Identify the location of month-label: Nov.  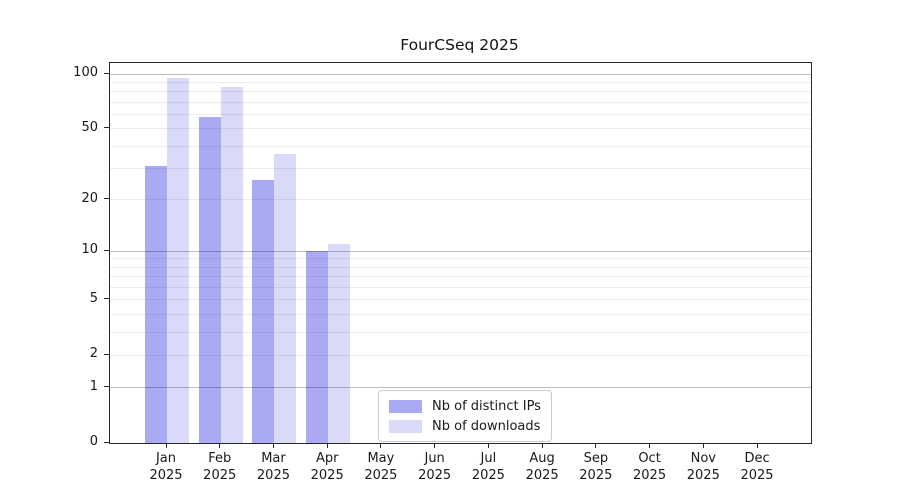
(703, 458).